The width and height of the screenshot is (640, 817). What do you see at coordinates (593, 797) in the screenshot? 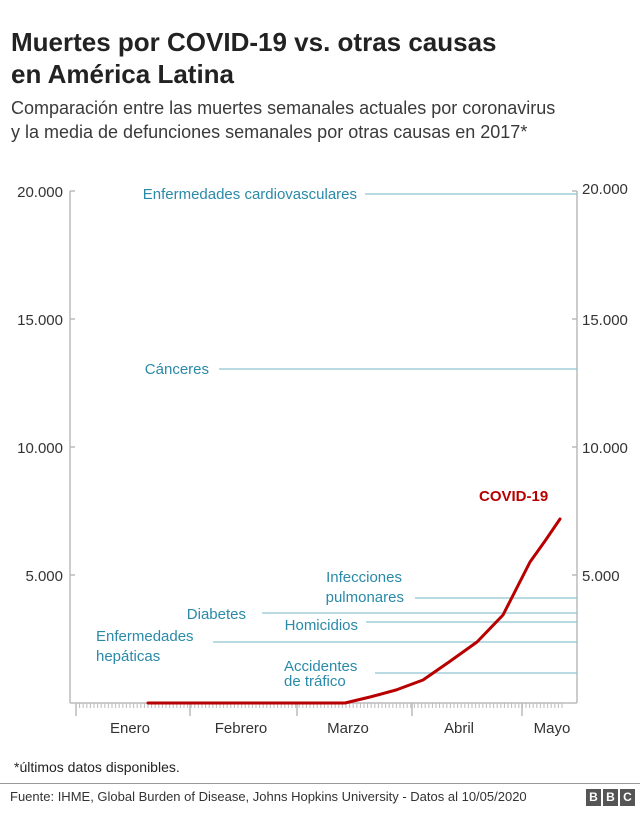
I see `bbc-logo-b1: B` at bounding box center [593, 797].